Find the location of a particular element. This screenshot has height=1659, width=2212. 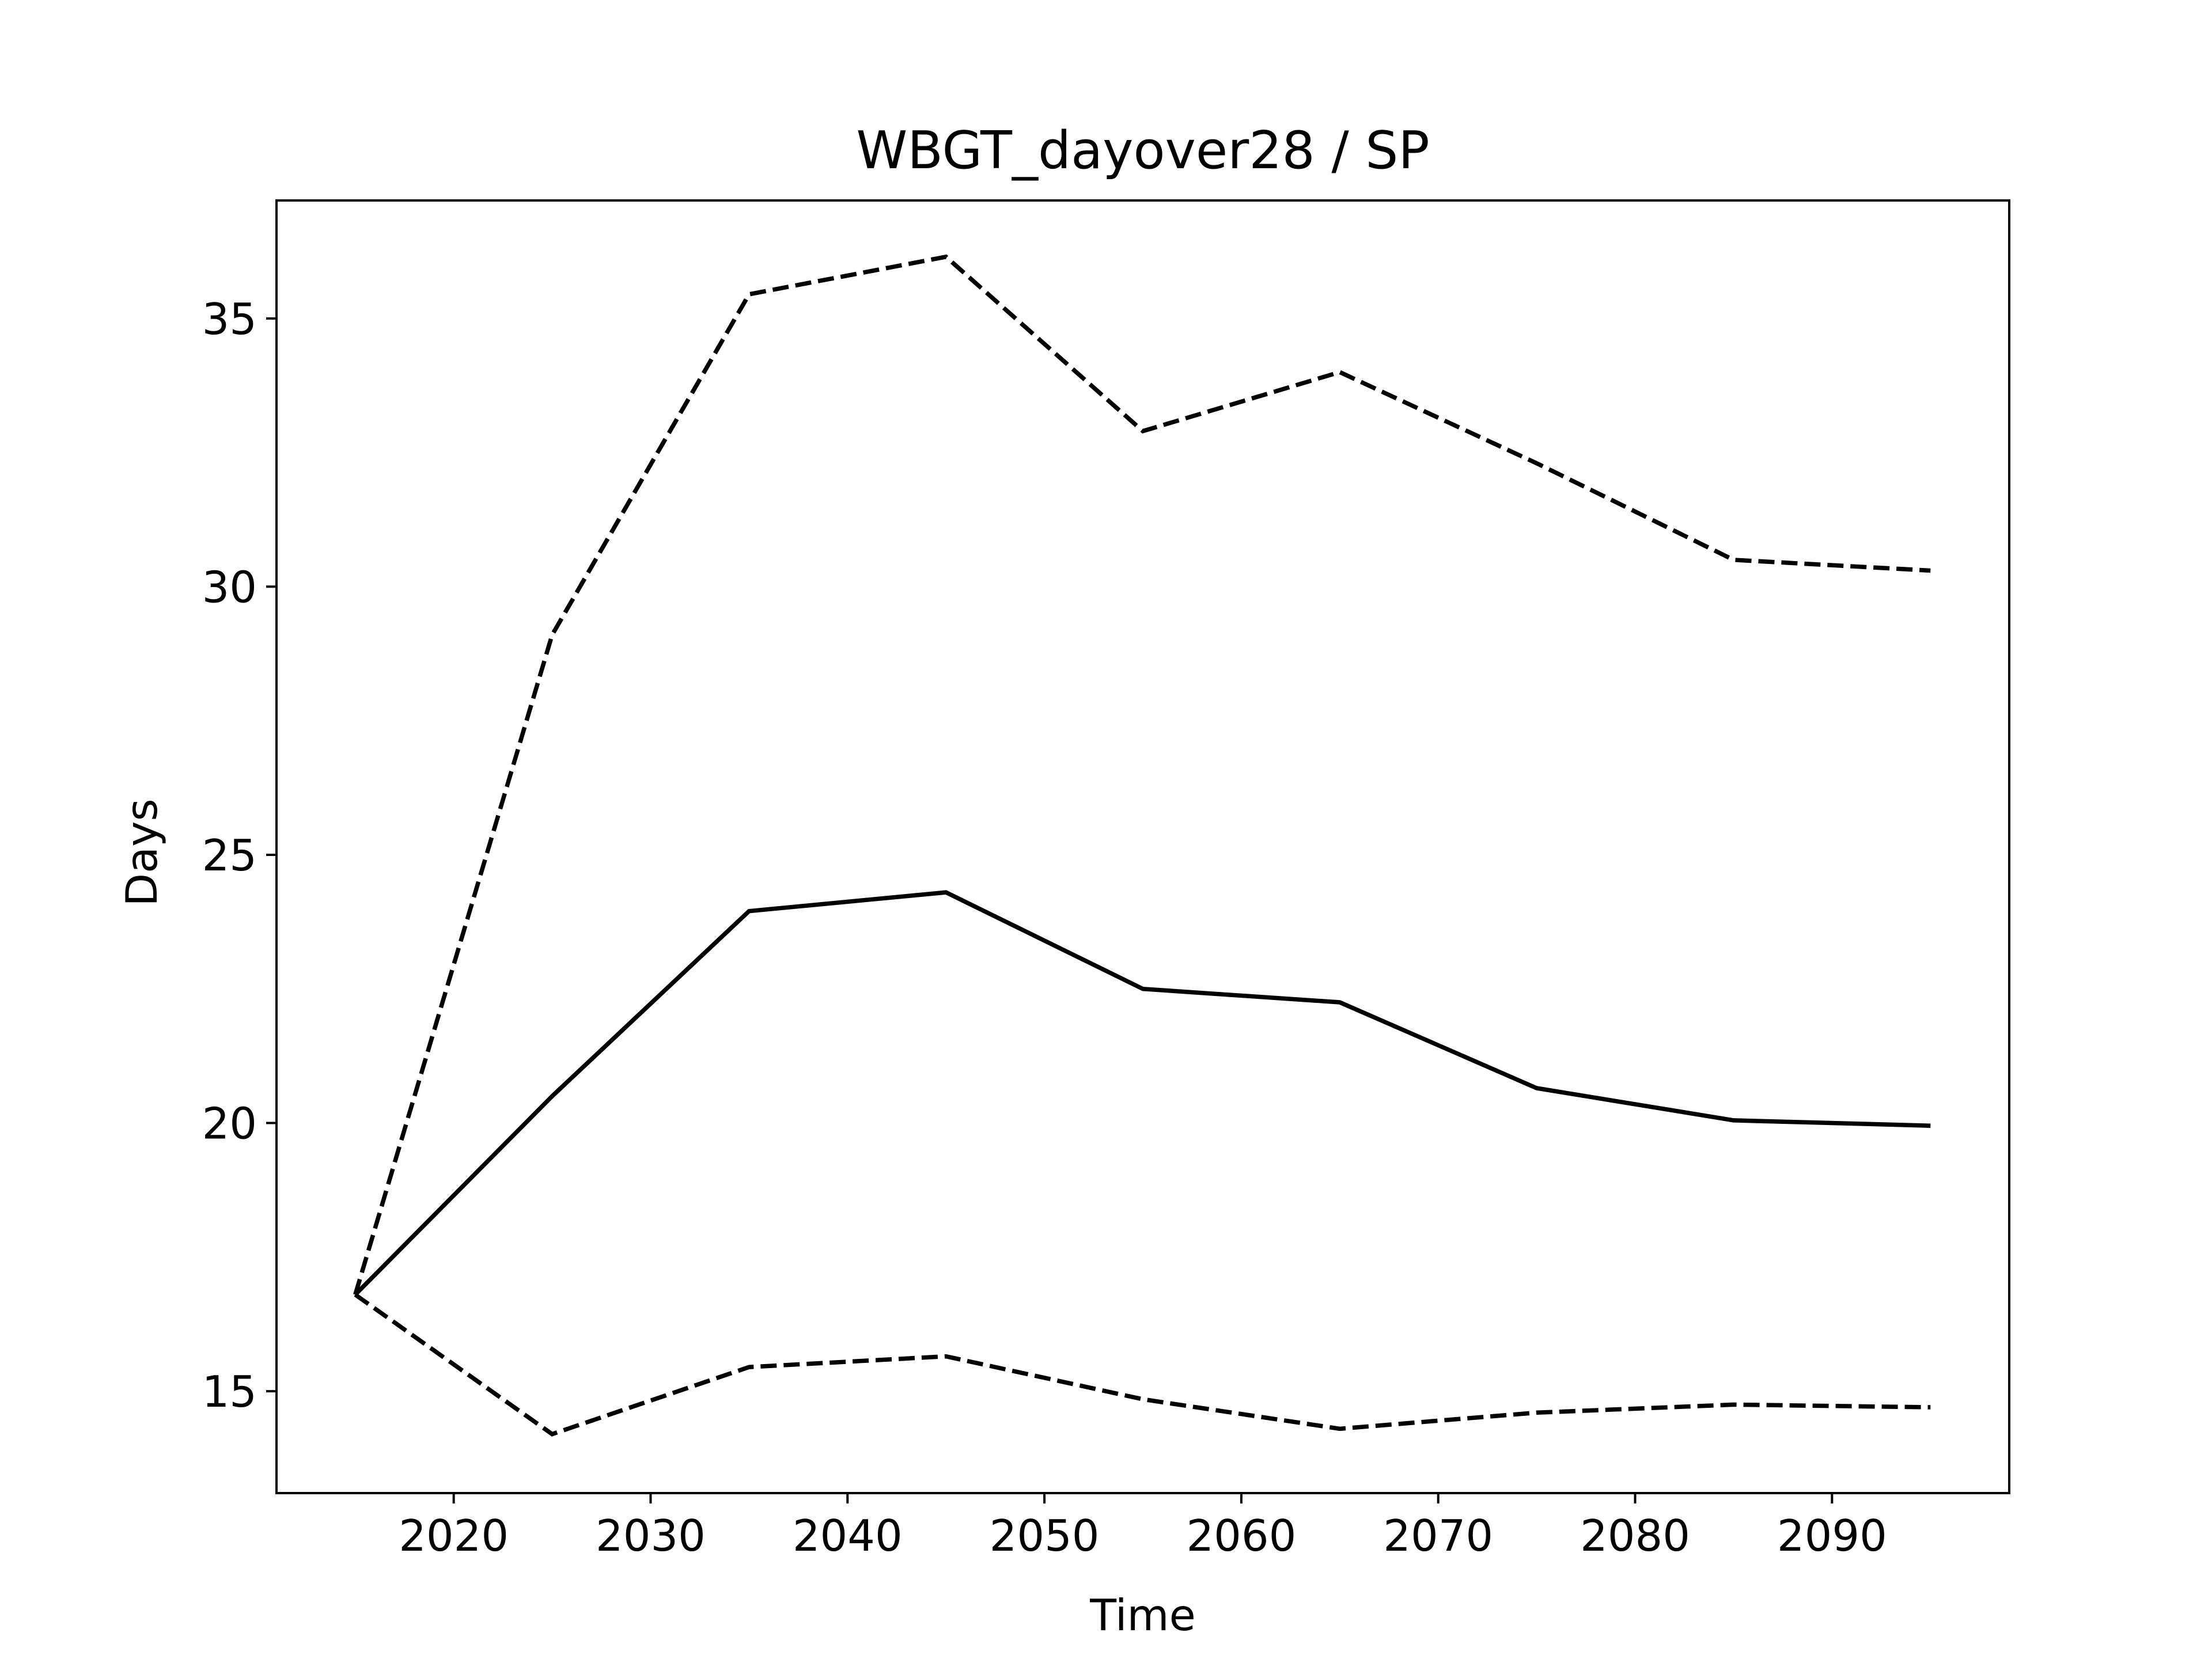

y-tick-label: 20 is located at coordinates (229, 1124).